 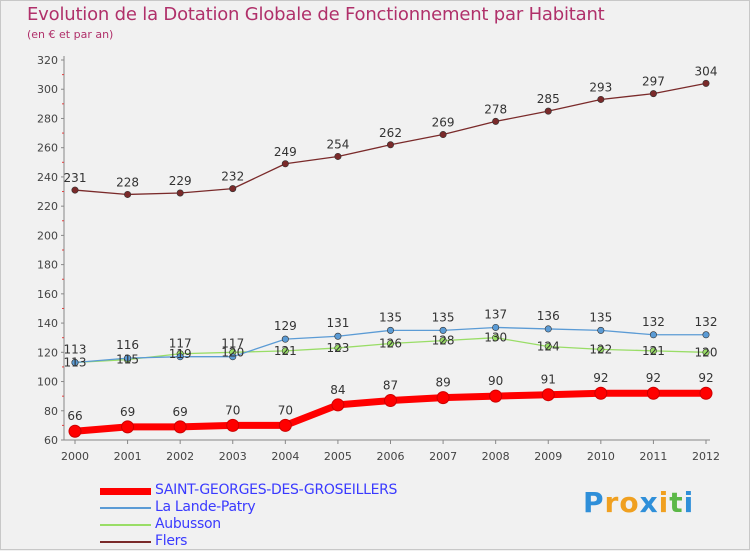 I want to click on legend-swatch-flers, so click(x=125, y=542).